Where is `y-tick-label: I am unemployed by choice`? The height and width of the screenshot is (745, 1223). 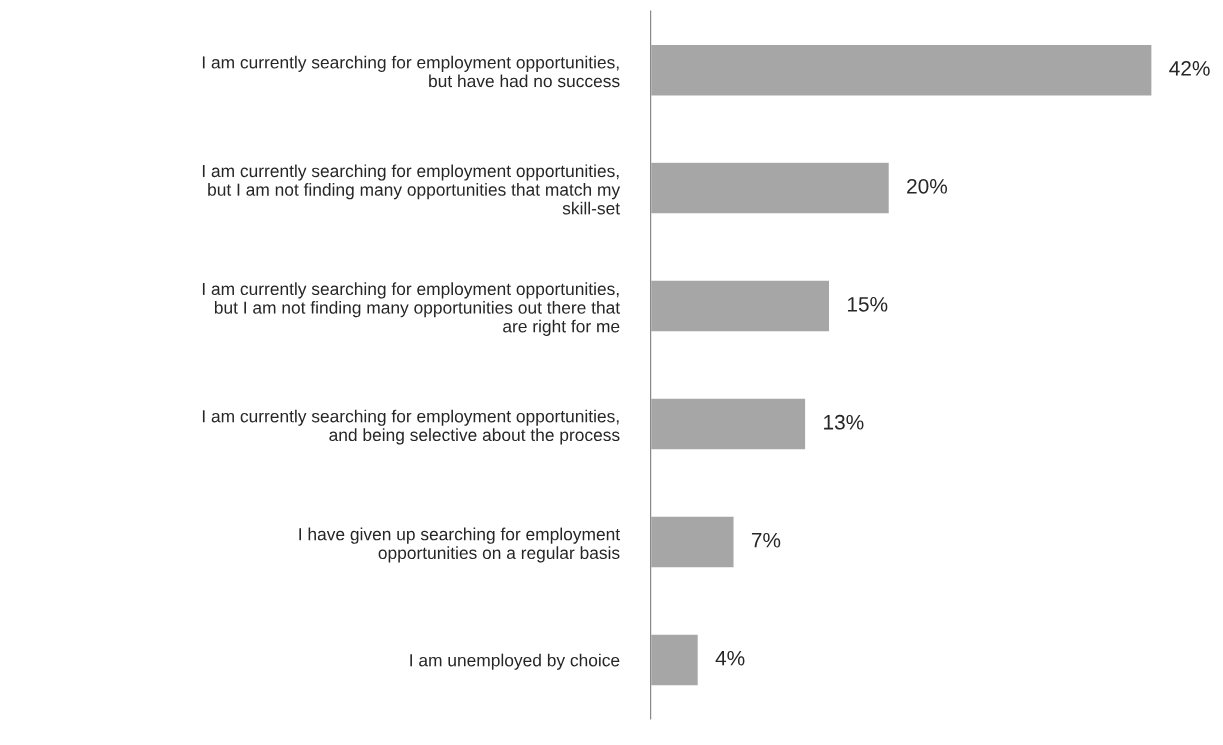
y-tick-label: I am unemployed by choice is located at coordinates (515, 661).